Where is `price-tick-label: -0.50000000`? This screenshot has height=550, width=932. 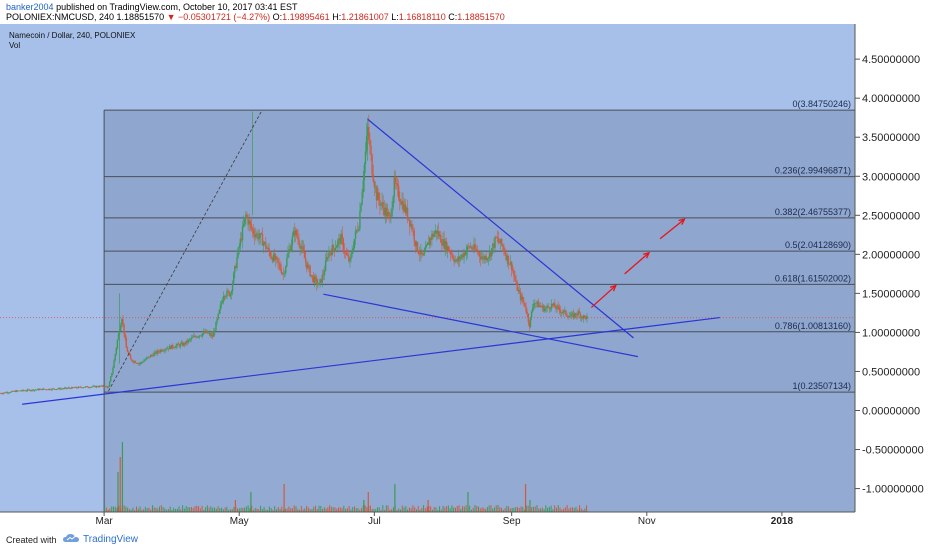 price-tick-label: -0.50000000 is located at coordinates (893, 451).